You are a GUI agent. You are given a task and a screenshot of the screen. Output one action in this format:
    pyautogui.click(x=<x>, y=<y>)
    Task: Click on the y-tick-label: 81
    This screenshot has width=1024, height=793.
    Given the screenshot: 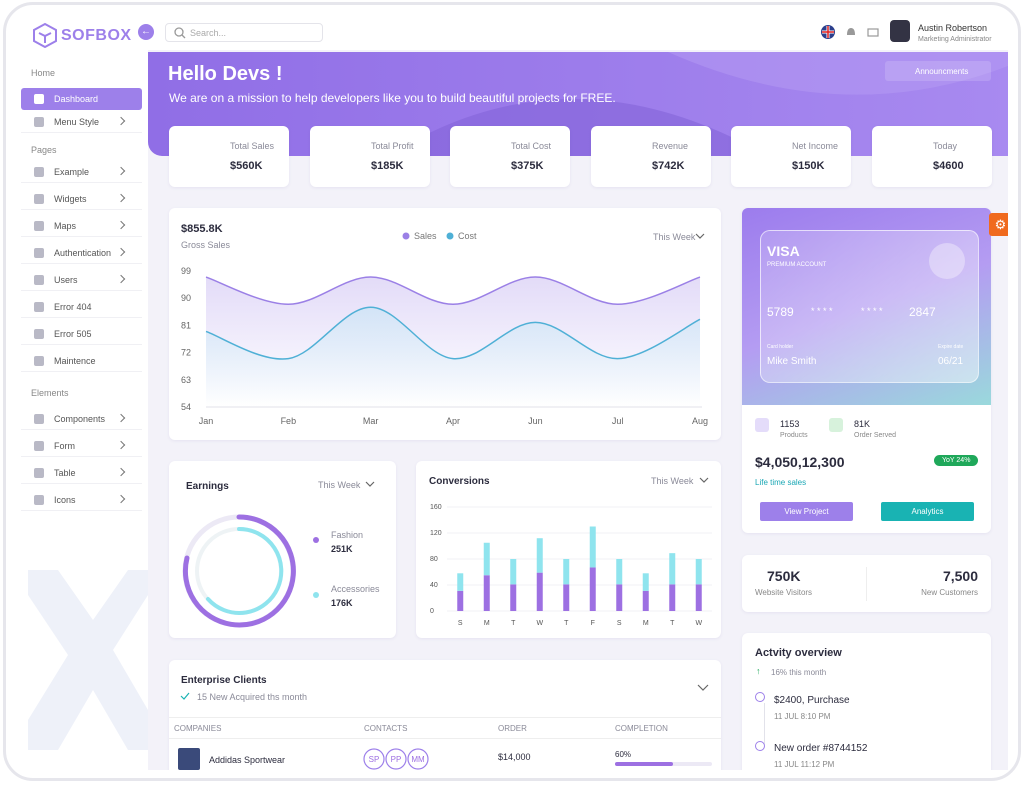 What is the action you would take?
    pyautogui.click(x=186, y=325)
    